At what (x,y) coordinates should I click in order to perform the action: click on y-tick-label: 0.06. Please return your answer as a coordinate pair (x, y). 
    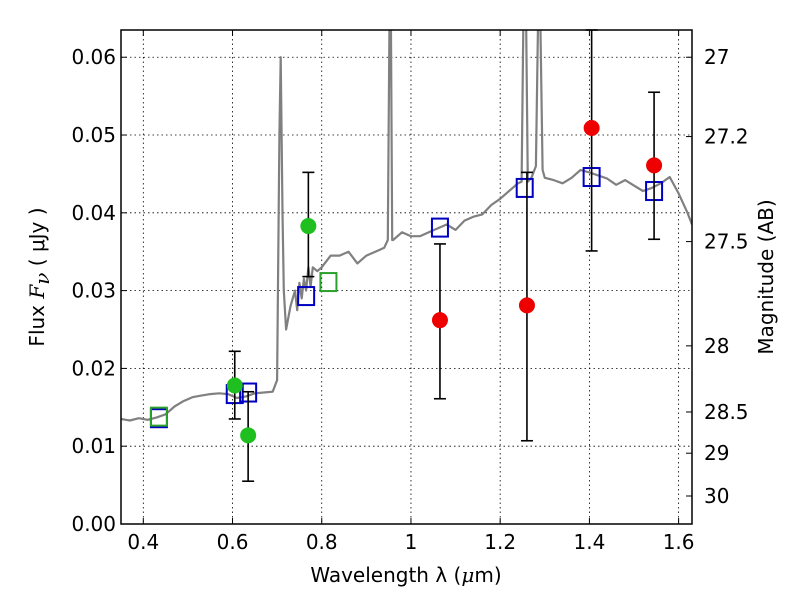
    Looking at the image, I should click on (93, 57).